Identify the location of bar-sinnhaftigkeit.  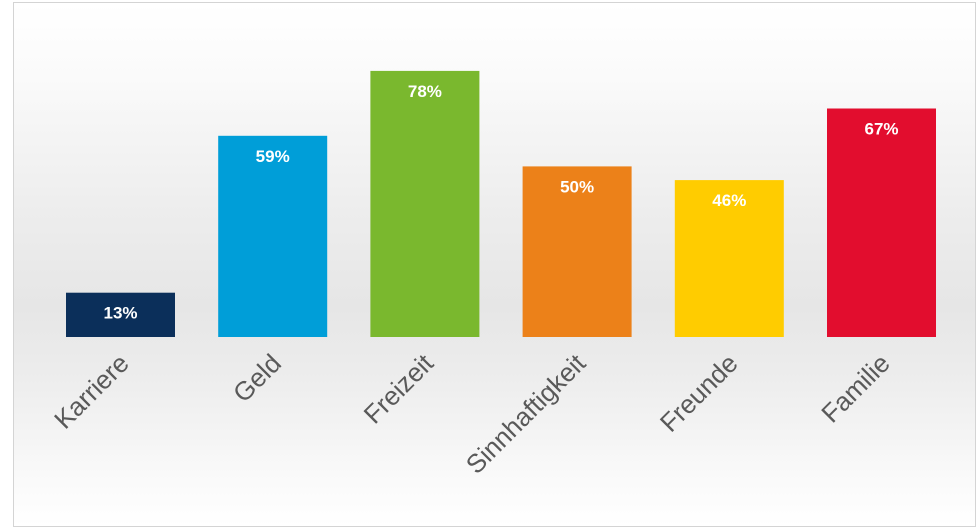
(577, 251).